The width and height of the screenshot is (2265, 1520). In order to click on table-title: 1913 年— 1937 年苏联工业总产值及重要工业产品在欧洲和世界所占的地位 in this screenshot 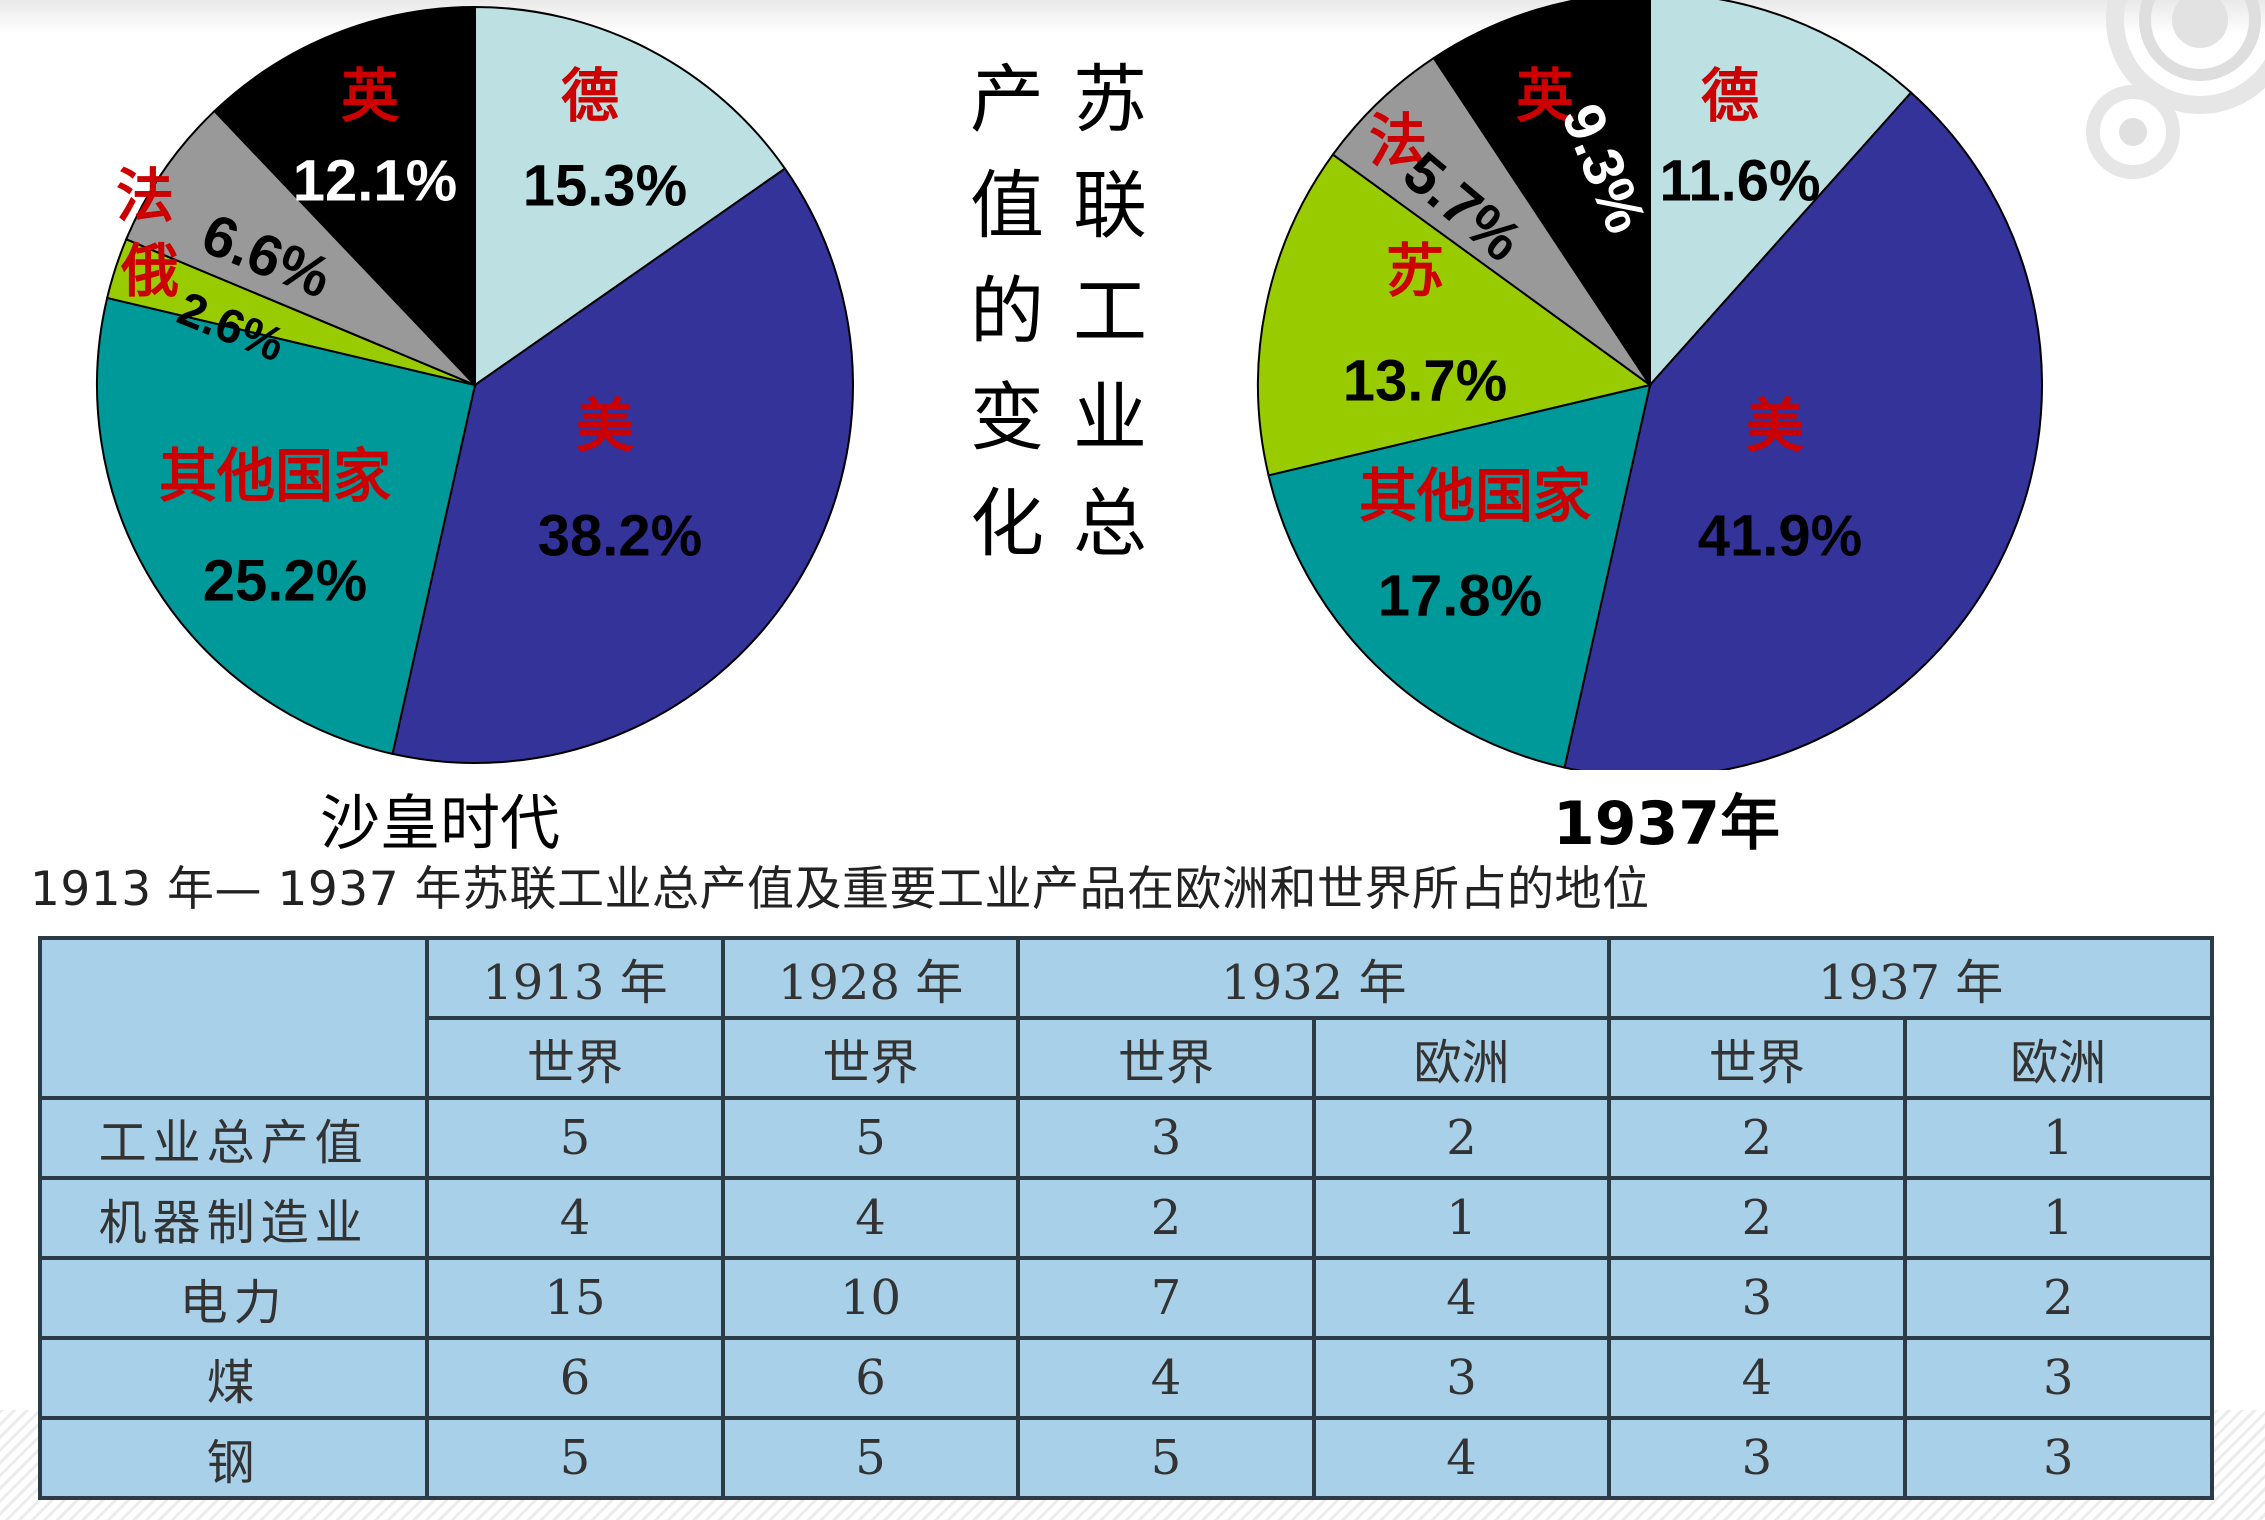, I will do `click(840, 889)`.